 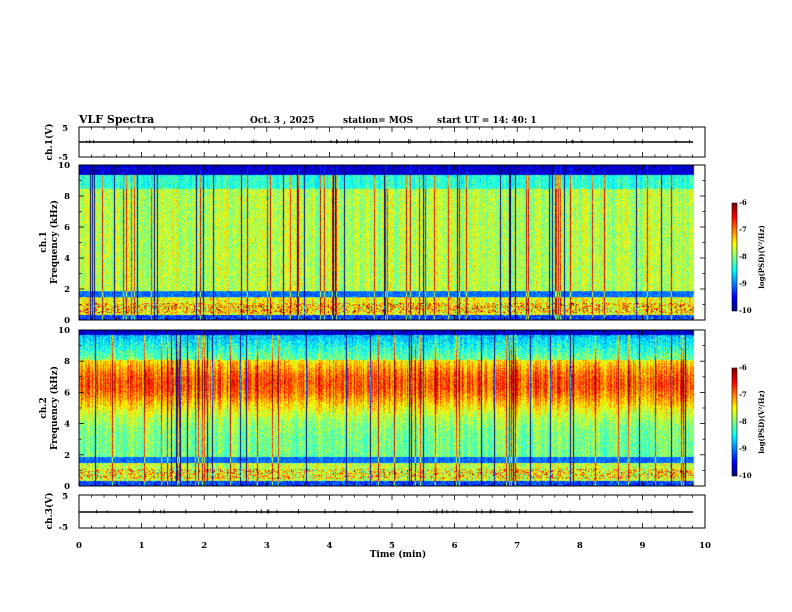 What do you see at coordinates (204, 546) in the screenshot?
I see `x-tick-label: 2` at bounding box center [204, 546].